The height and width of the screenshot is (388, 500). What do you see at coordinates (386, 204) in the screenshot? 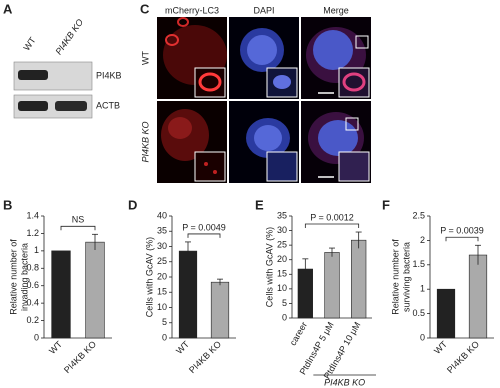
I see `panel-letter: F` at bounding box center [386, 204].